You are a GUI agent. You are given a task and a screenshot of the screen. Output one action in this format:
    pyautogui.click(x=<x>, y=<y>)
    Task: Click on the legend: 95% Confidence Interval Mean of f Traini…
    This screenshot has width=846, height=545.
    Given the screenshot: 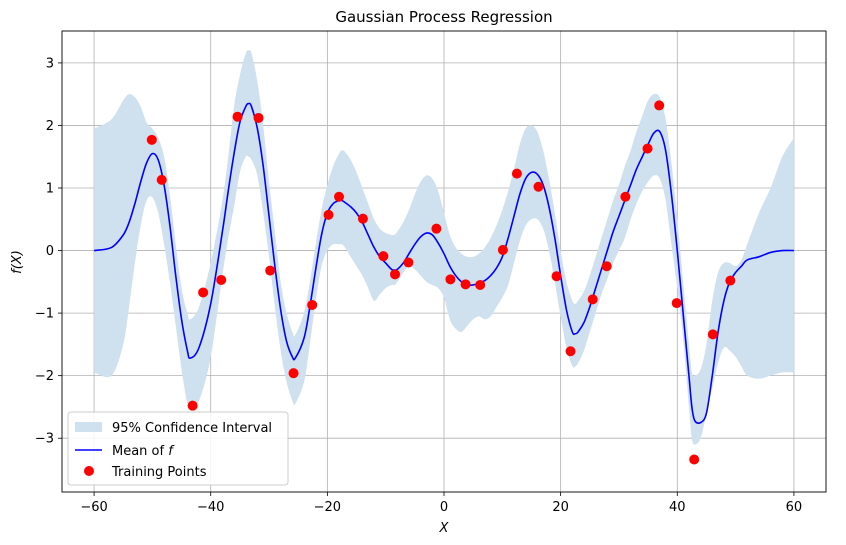 What is the action you would take?
    pyautogui.click(x=178, y=448)
    